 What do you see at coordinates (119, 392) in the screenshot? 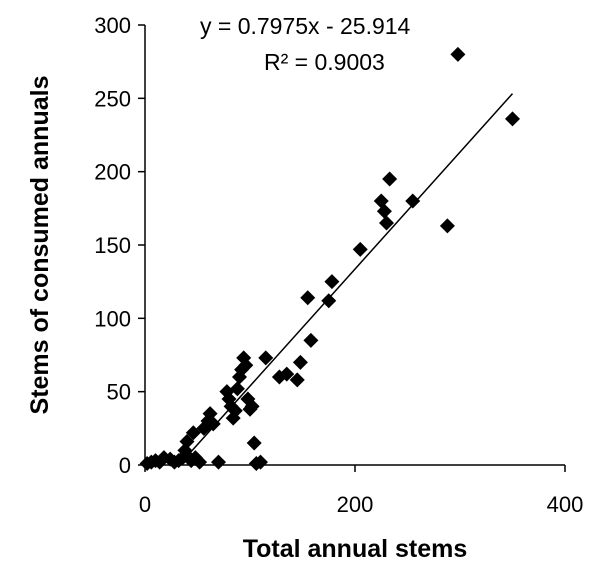
I see `y-tick-label: 50` at bounding box center [119, 392].